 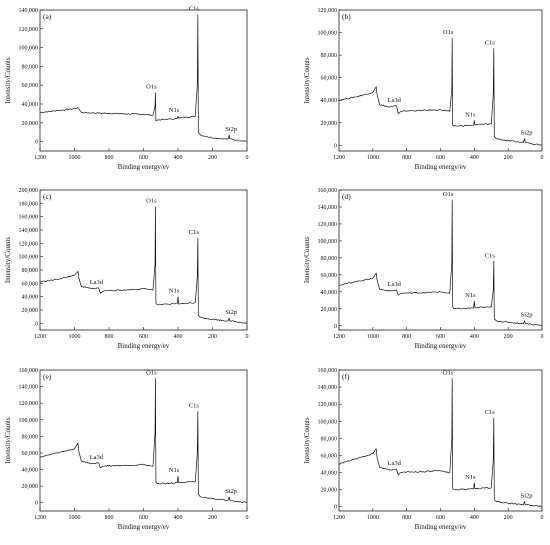 I want to click on panel-label: (a), so click(x=47, y=16).